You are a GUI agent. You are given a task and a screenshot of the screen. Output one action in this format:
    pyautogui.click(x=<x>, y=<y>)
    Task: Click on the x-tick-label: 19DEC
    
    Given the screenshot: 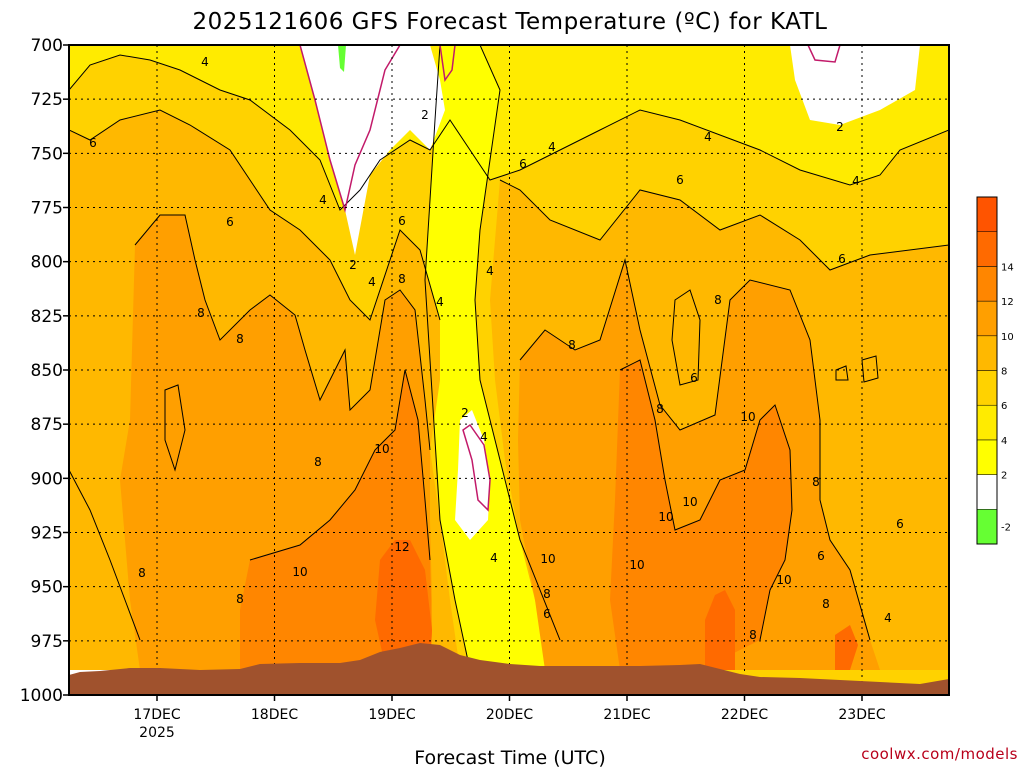 What is the action you would take?
    pyautogui.click(x=391, y=715)
    